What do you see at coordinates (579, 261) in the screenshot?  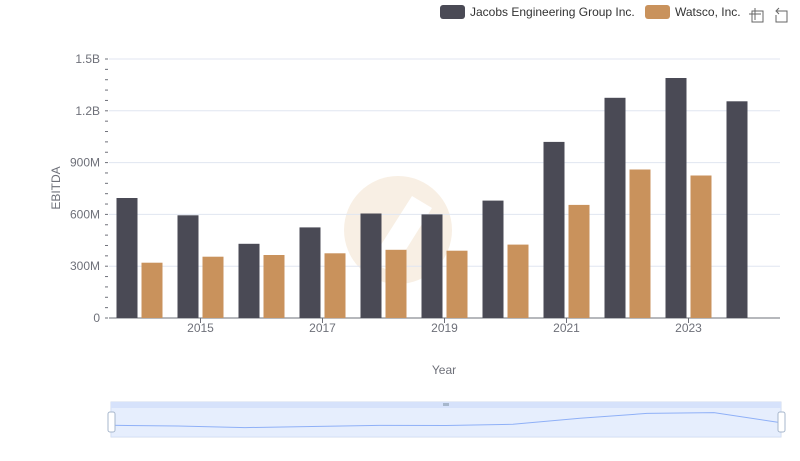 I see `bar-watsco-2021` at bounding box center [579, 261].